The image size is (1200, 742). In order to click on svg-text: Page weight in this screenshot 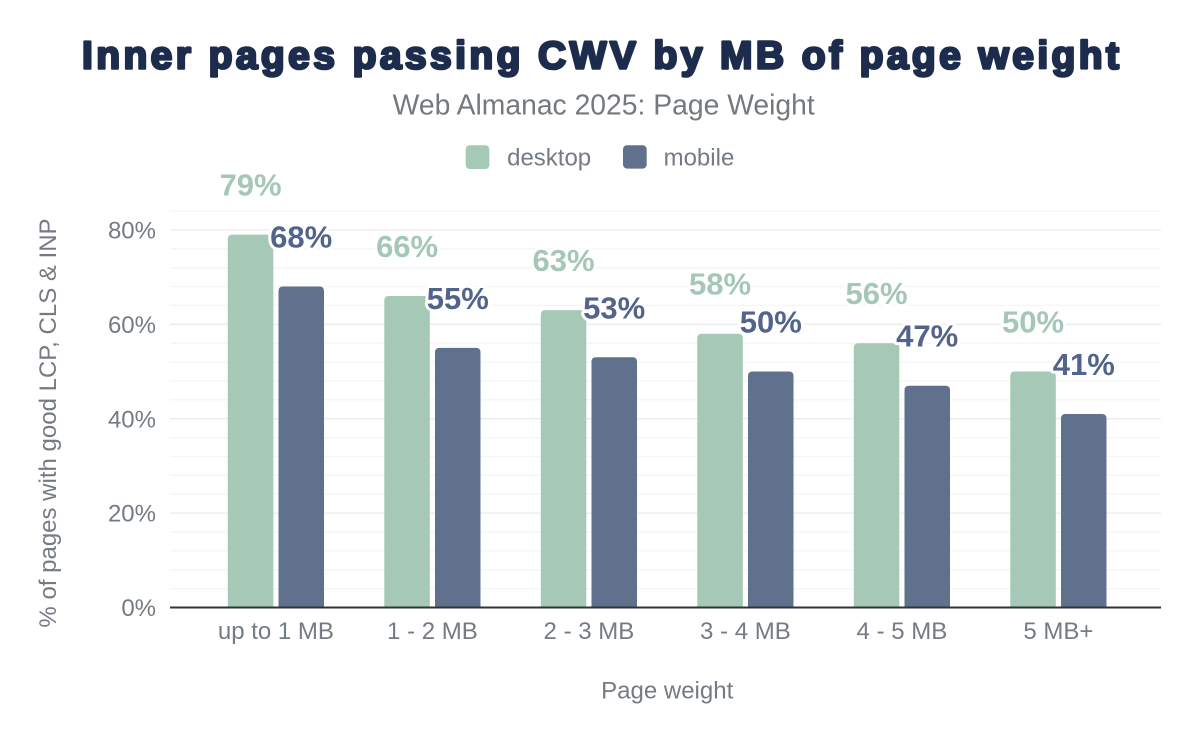, I will do `click(667, 691)`.